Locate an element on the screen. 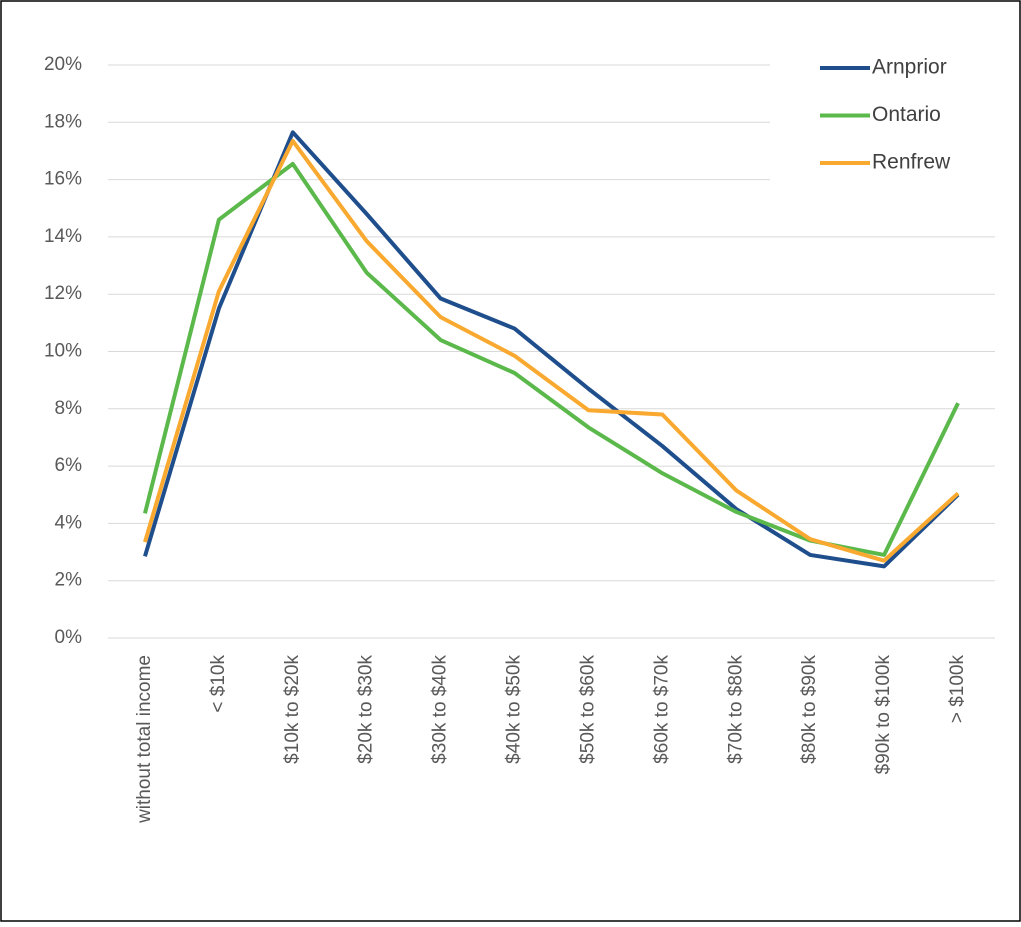  x-tick-label: $60k to $70k is located at coordinates (661, 709).